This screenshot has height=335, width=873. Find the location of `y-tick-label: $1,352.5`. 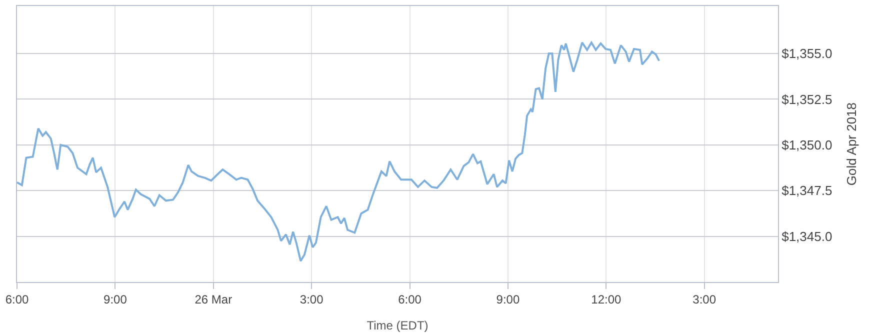

y-tick-label: $1,352.5 is located at coordinates (807, 99).